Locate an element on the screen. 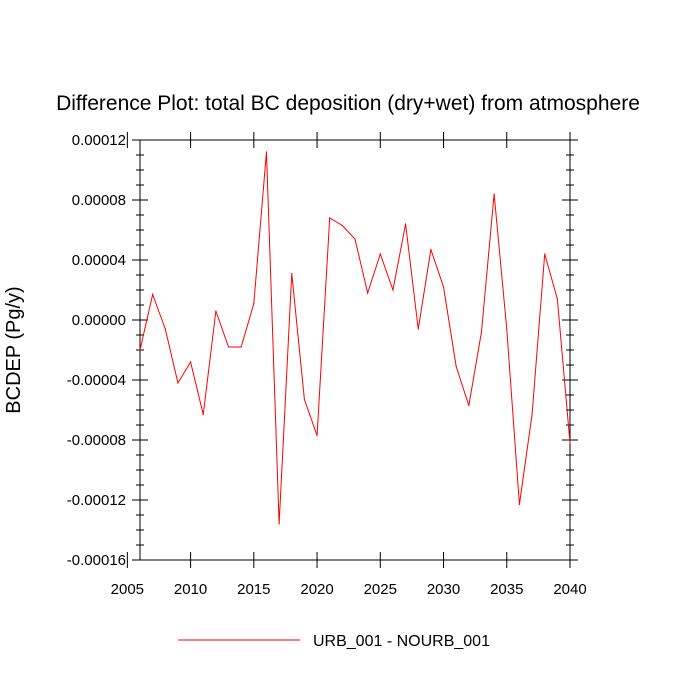 The height and width of the screenshot is (700, 700). y-tick-label: 0.00004 is located at coordinates (99, 260).